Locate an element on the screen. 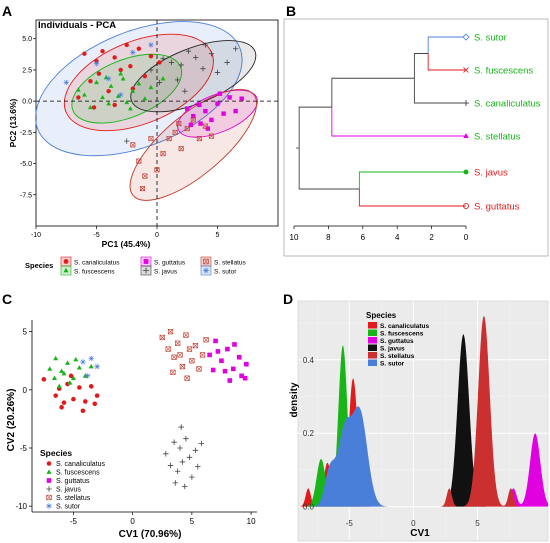 Image resolution: width=550 pixels, height=543 pixels. dendro-leaf-label-s-canaliculatus: S. canaliculatus is located at coordinates (507, 104).